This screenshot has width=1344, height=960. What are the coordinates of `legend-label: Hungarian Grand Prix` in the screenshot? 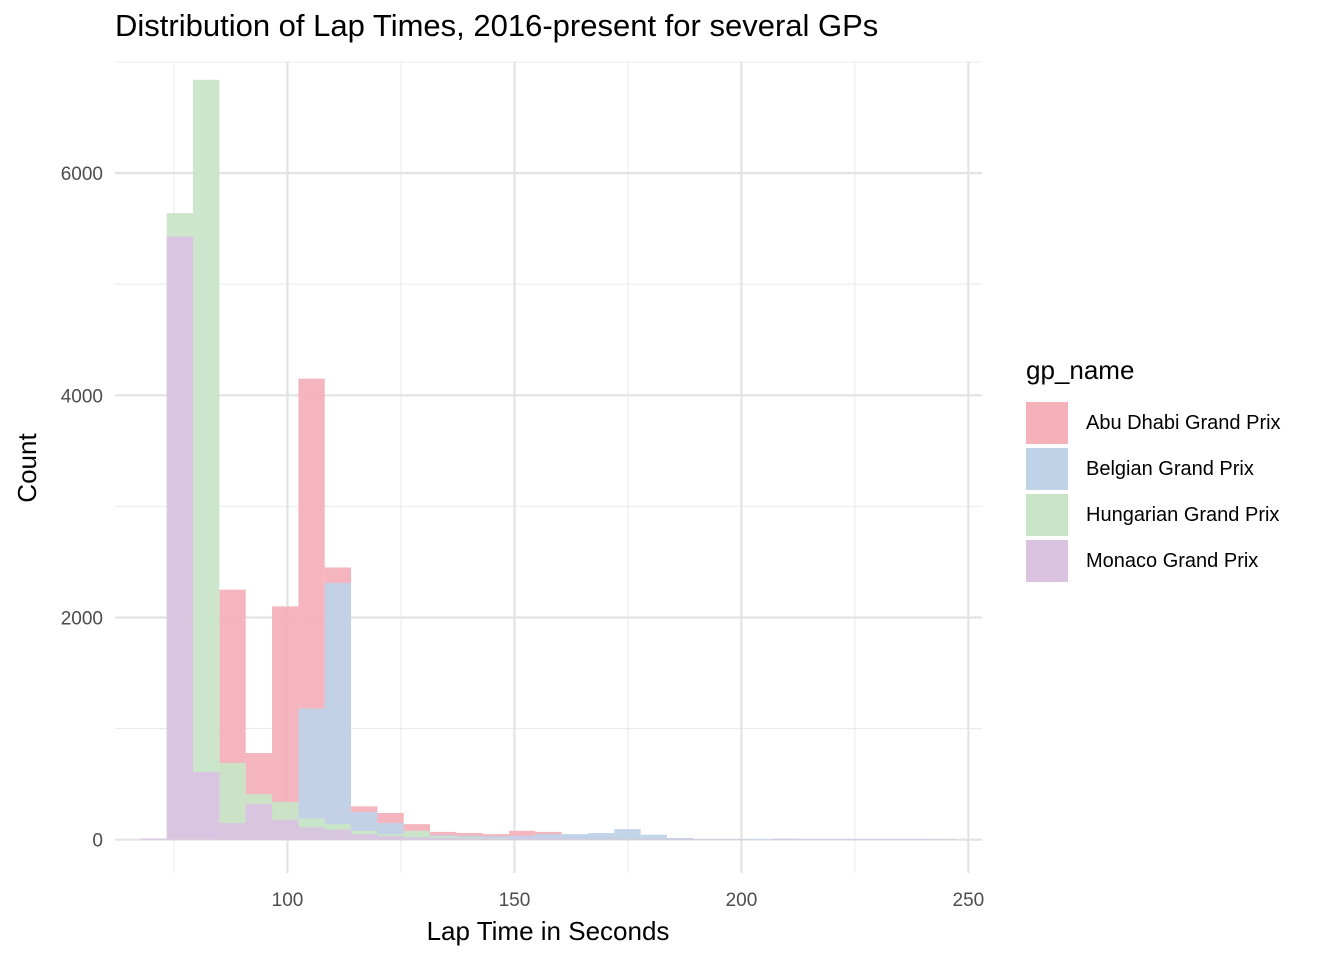 It's located at (1183, 514).